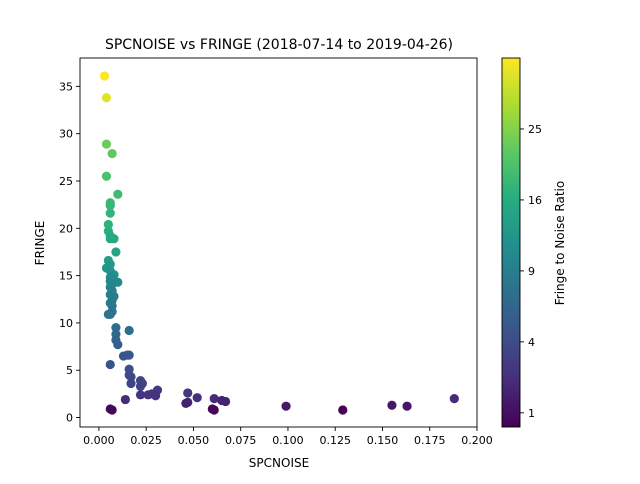 This screenshot has width=640, height=484. Describe the element at coordinates (66, 323) in the screenshot. I see `y-tick-label: 10` at that location.